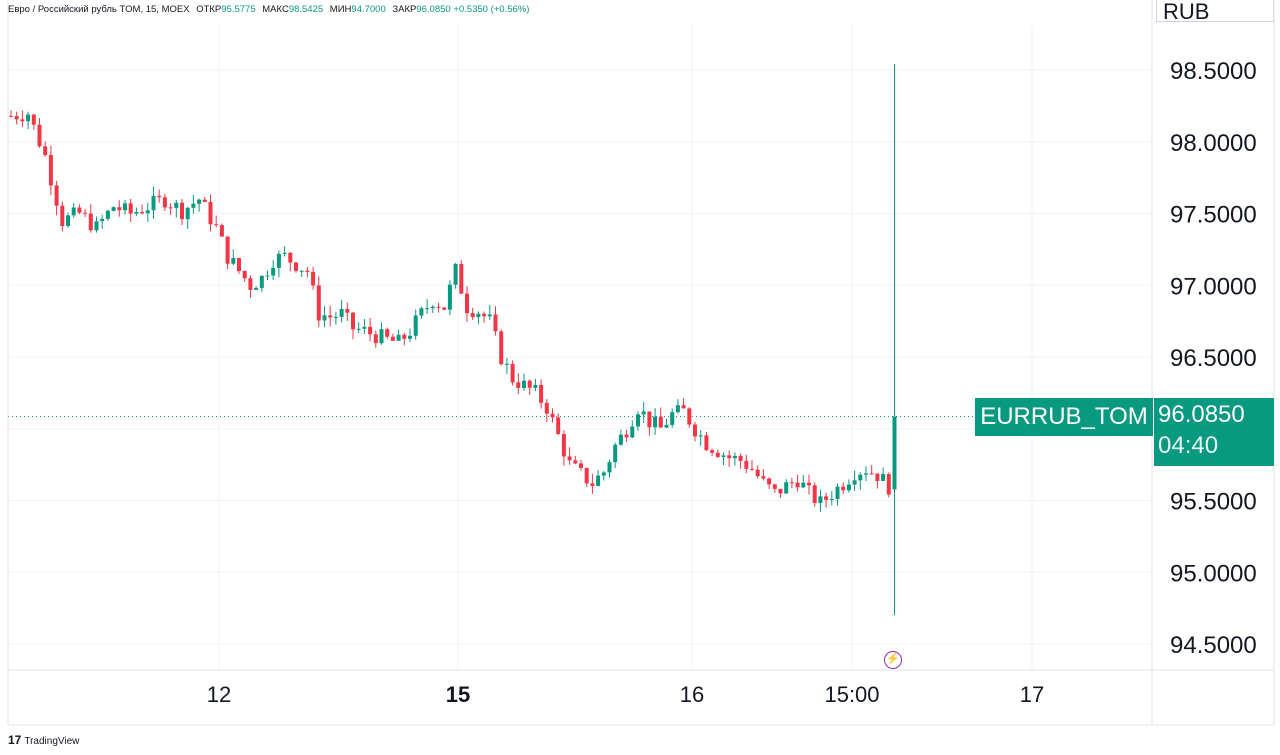 This screenshot has width=1280, height=755. Describe the element at coordinates (692, 694) in the screenshot. I see `x-tick-label: 16` at that location.